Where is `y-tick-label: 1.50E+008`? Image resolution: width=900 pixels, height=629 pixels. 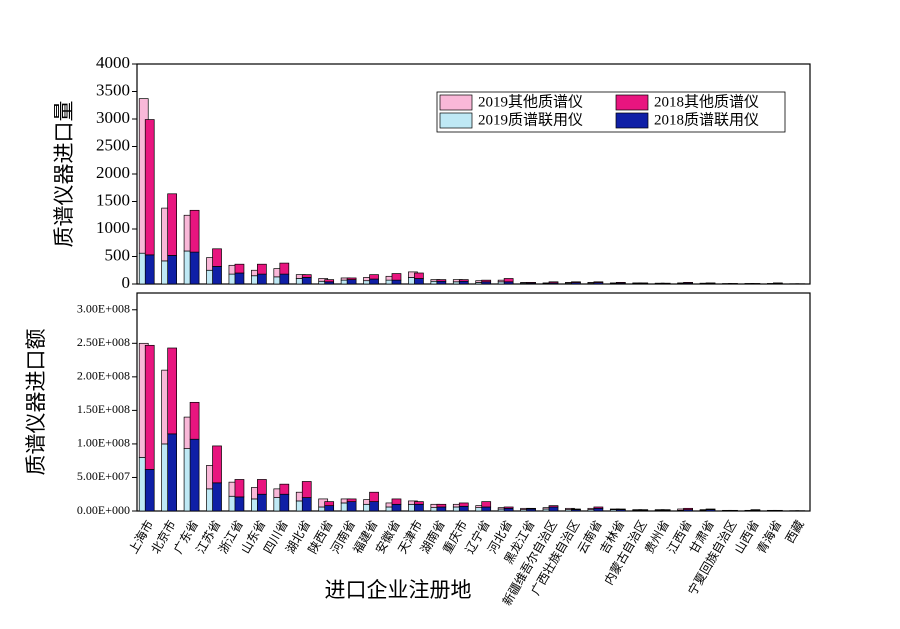 y-tick-label: 1.50E+008 is located at coordinates (103, 409).